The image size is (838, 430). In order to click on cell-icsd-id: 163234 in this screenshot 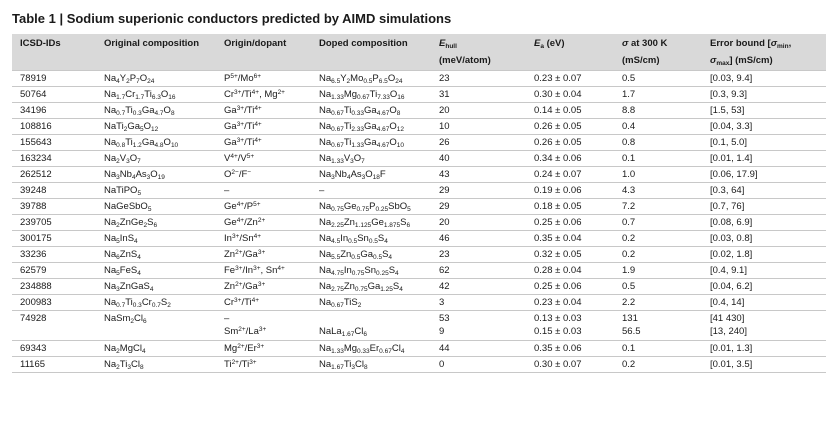, I will do `click(54, 158)`.